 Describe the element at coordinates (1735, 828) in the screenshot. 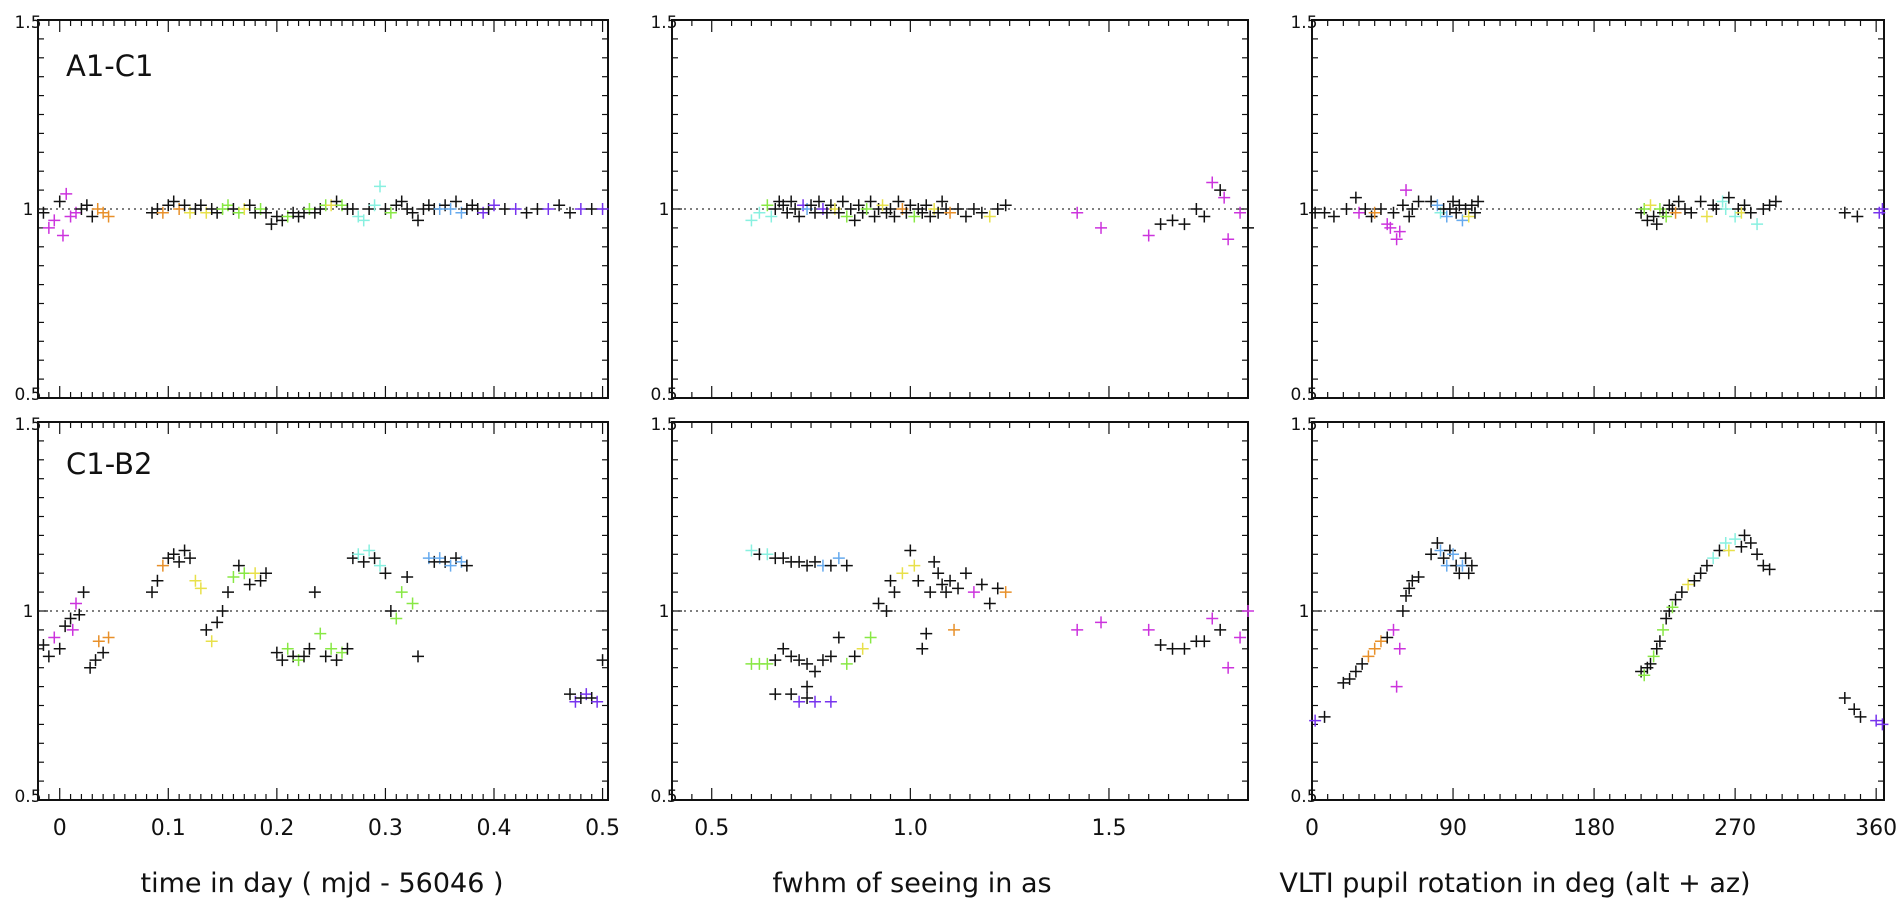

I see `x-tick-label: 270` at that location.